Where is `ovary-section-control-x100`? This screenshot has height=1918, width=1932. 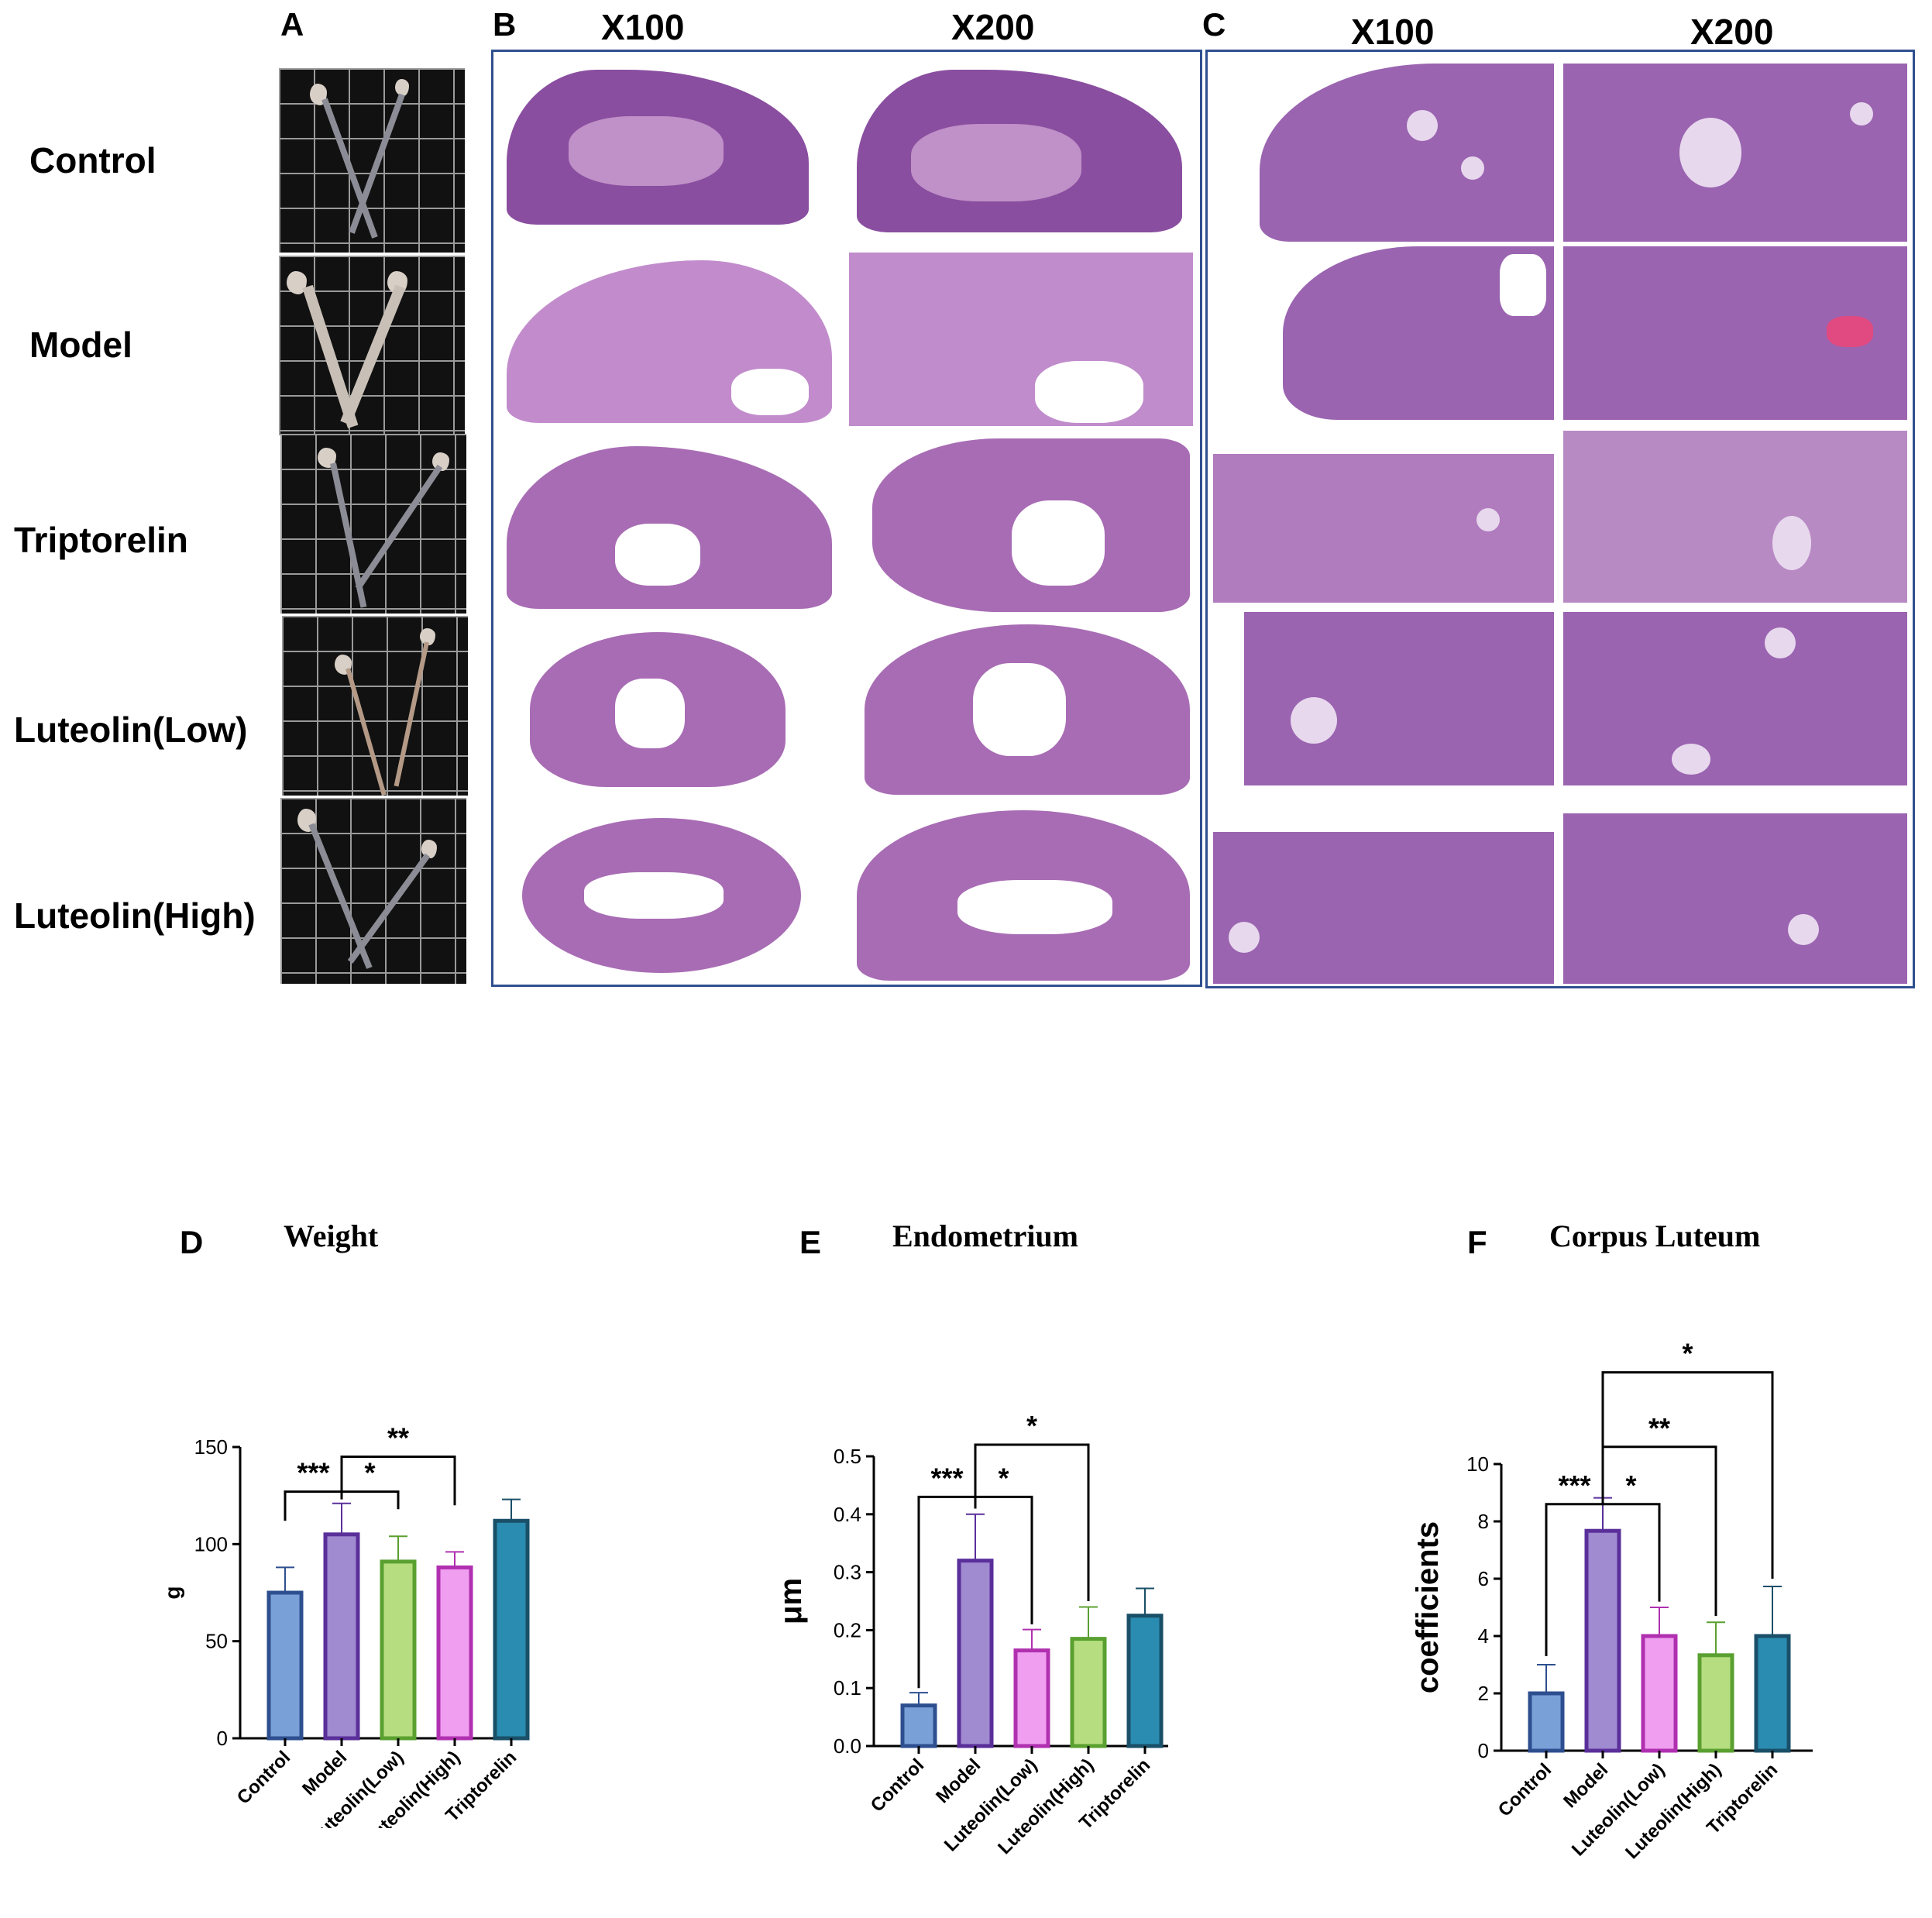 ovary-section-control-x100 is located at coordinates (1384, 153).